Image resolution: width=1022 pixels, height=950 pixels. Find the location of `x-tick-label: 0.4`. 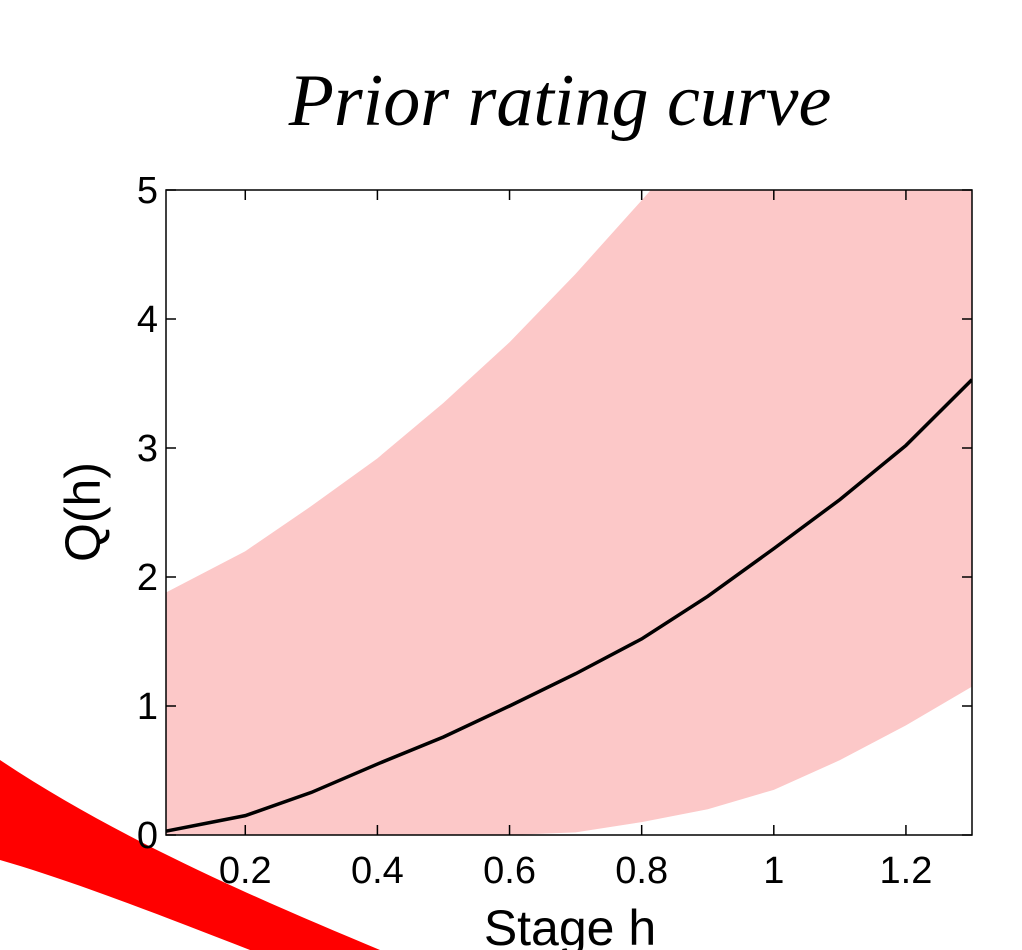

x-tick-label: 0.4 is located at coordinates (377, 871).